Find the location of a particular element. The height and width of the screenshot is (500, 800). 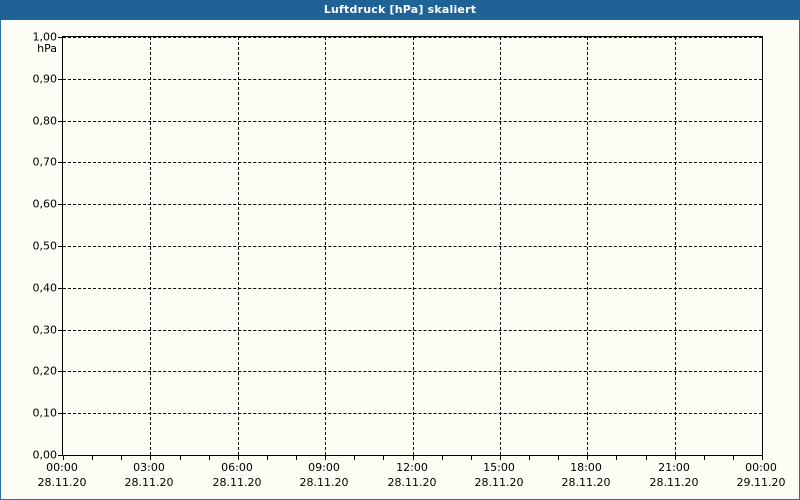

y-axis-tick-label: 0,30 is located at coordinates (45, 330).